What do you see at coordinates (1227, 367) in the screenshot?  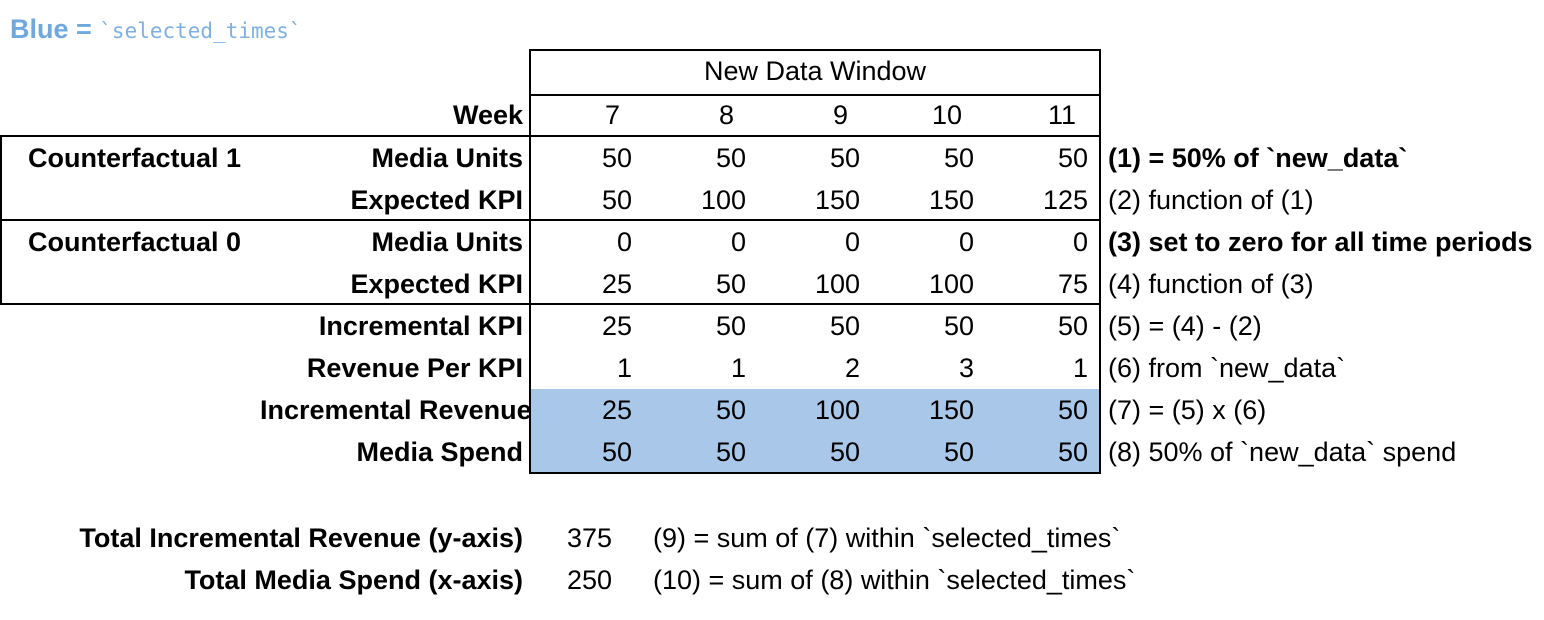 I see `row-note: (6) from `new_data`` at bounding box center [1227, 367].